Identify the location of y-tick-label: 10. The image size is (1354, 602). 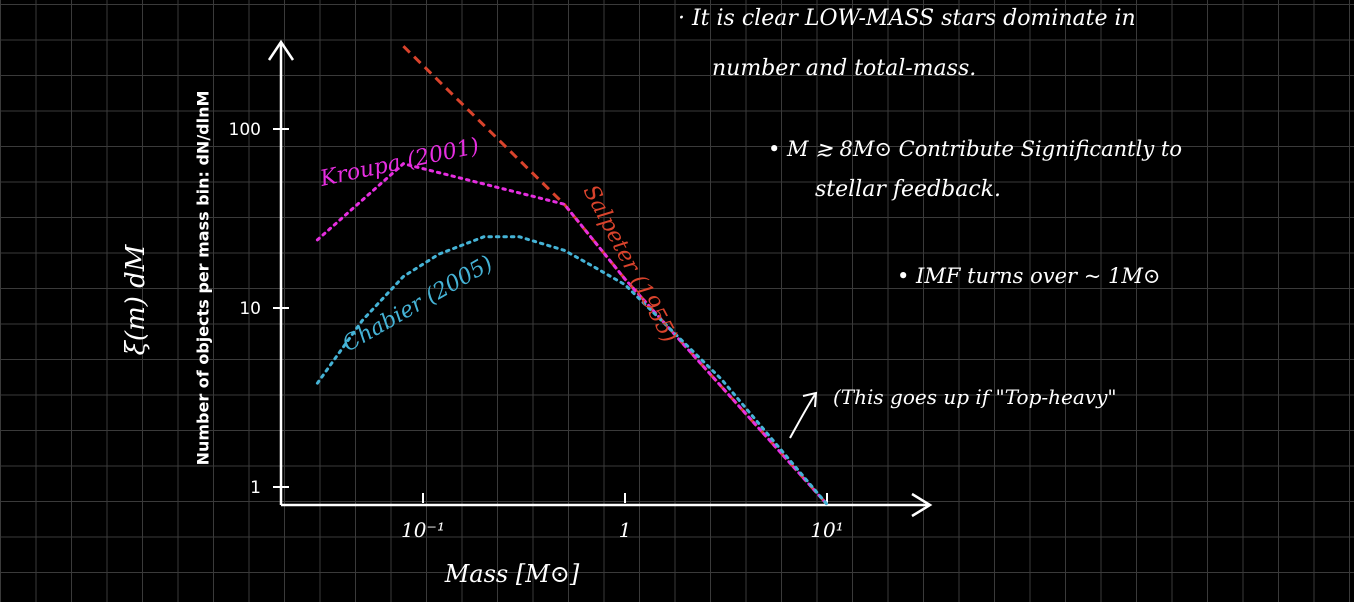
(250, 309).